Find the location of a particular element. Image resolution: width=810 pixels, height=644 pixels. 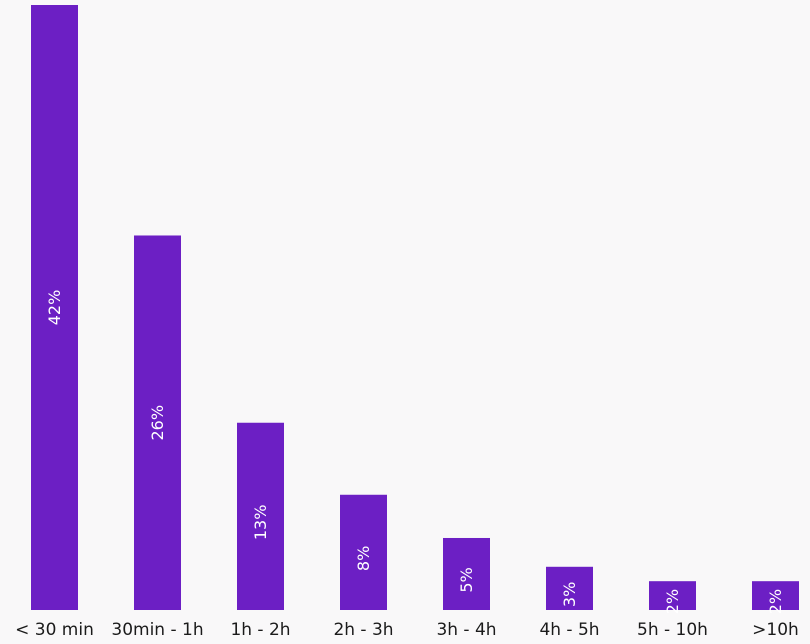

category-label: 30min - 1h is located at coordinates (157, 630).